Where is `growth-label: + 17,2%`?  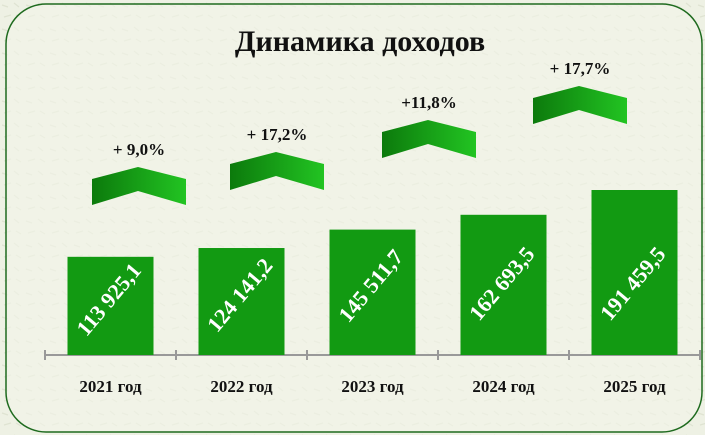
growth-label: + 17,2% is located at coordinates (277, 134).